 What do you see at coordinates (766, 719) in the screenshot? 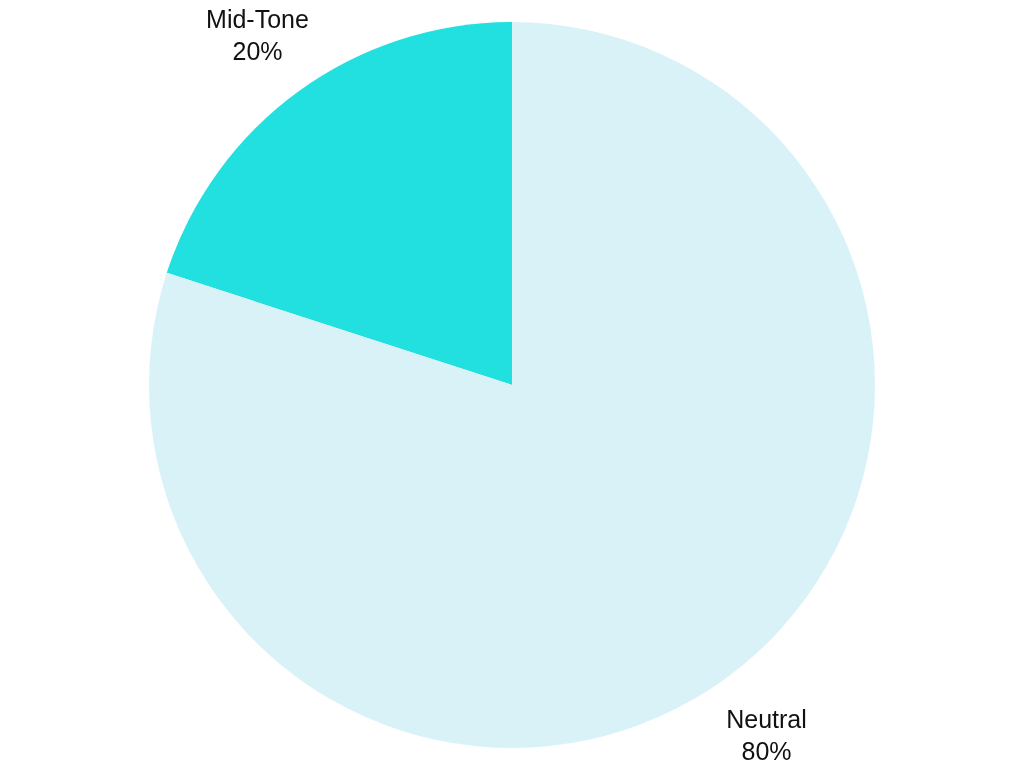
I see `slice-label: Neutral` at bounding box center [766, 719].